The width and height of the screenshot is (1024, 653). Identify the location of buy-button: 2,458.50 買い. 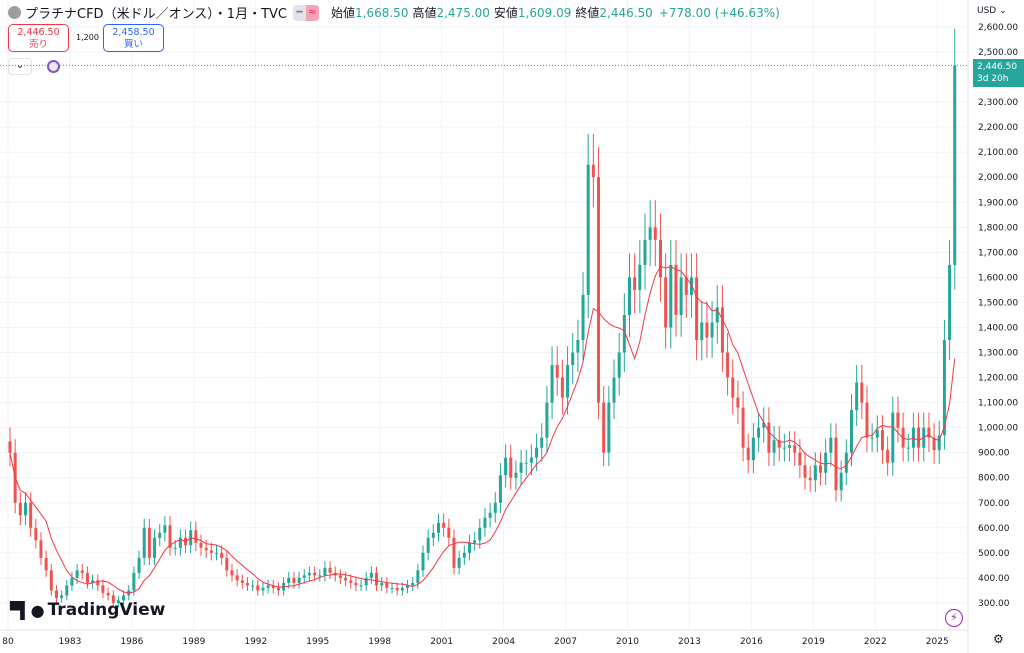
(133, 38).